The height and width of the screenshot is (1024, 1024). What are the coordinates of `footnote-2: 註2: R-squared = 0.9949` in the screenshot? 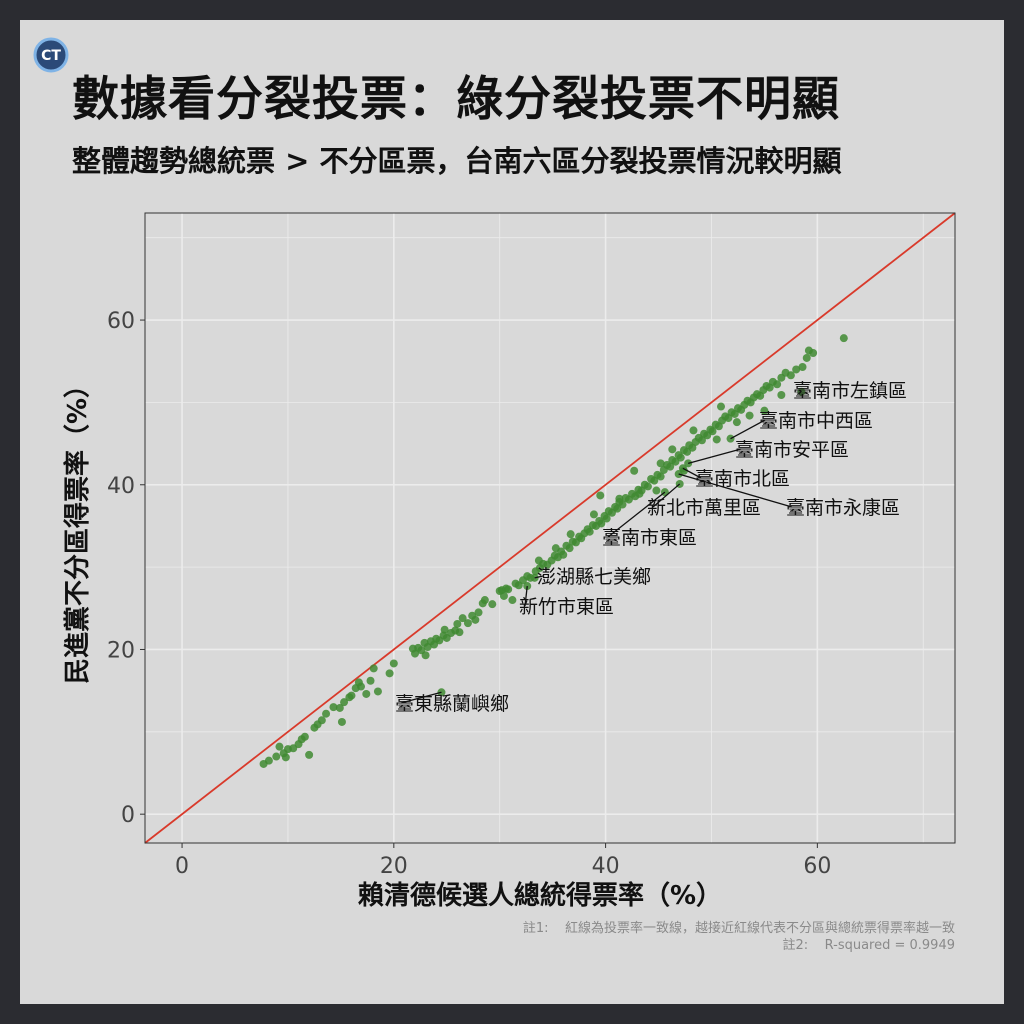 It's located at (868, 945).